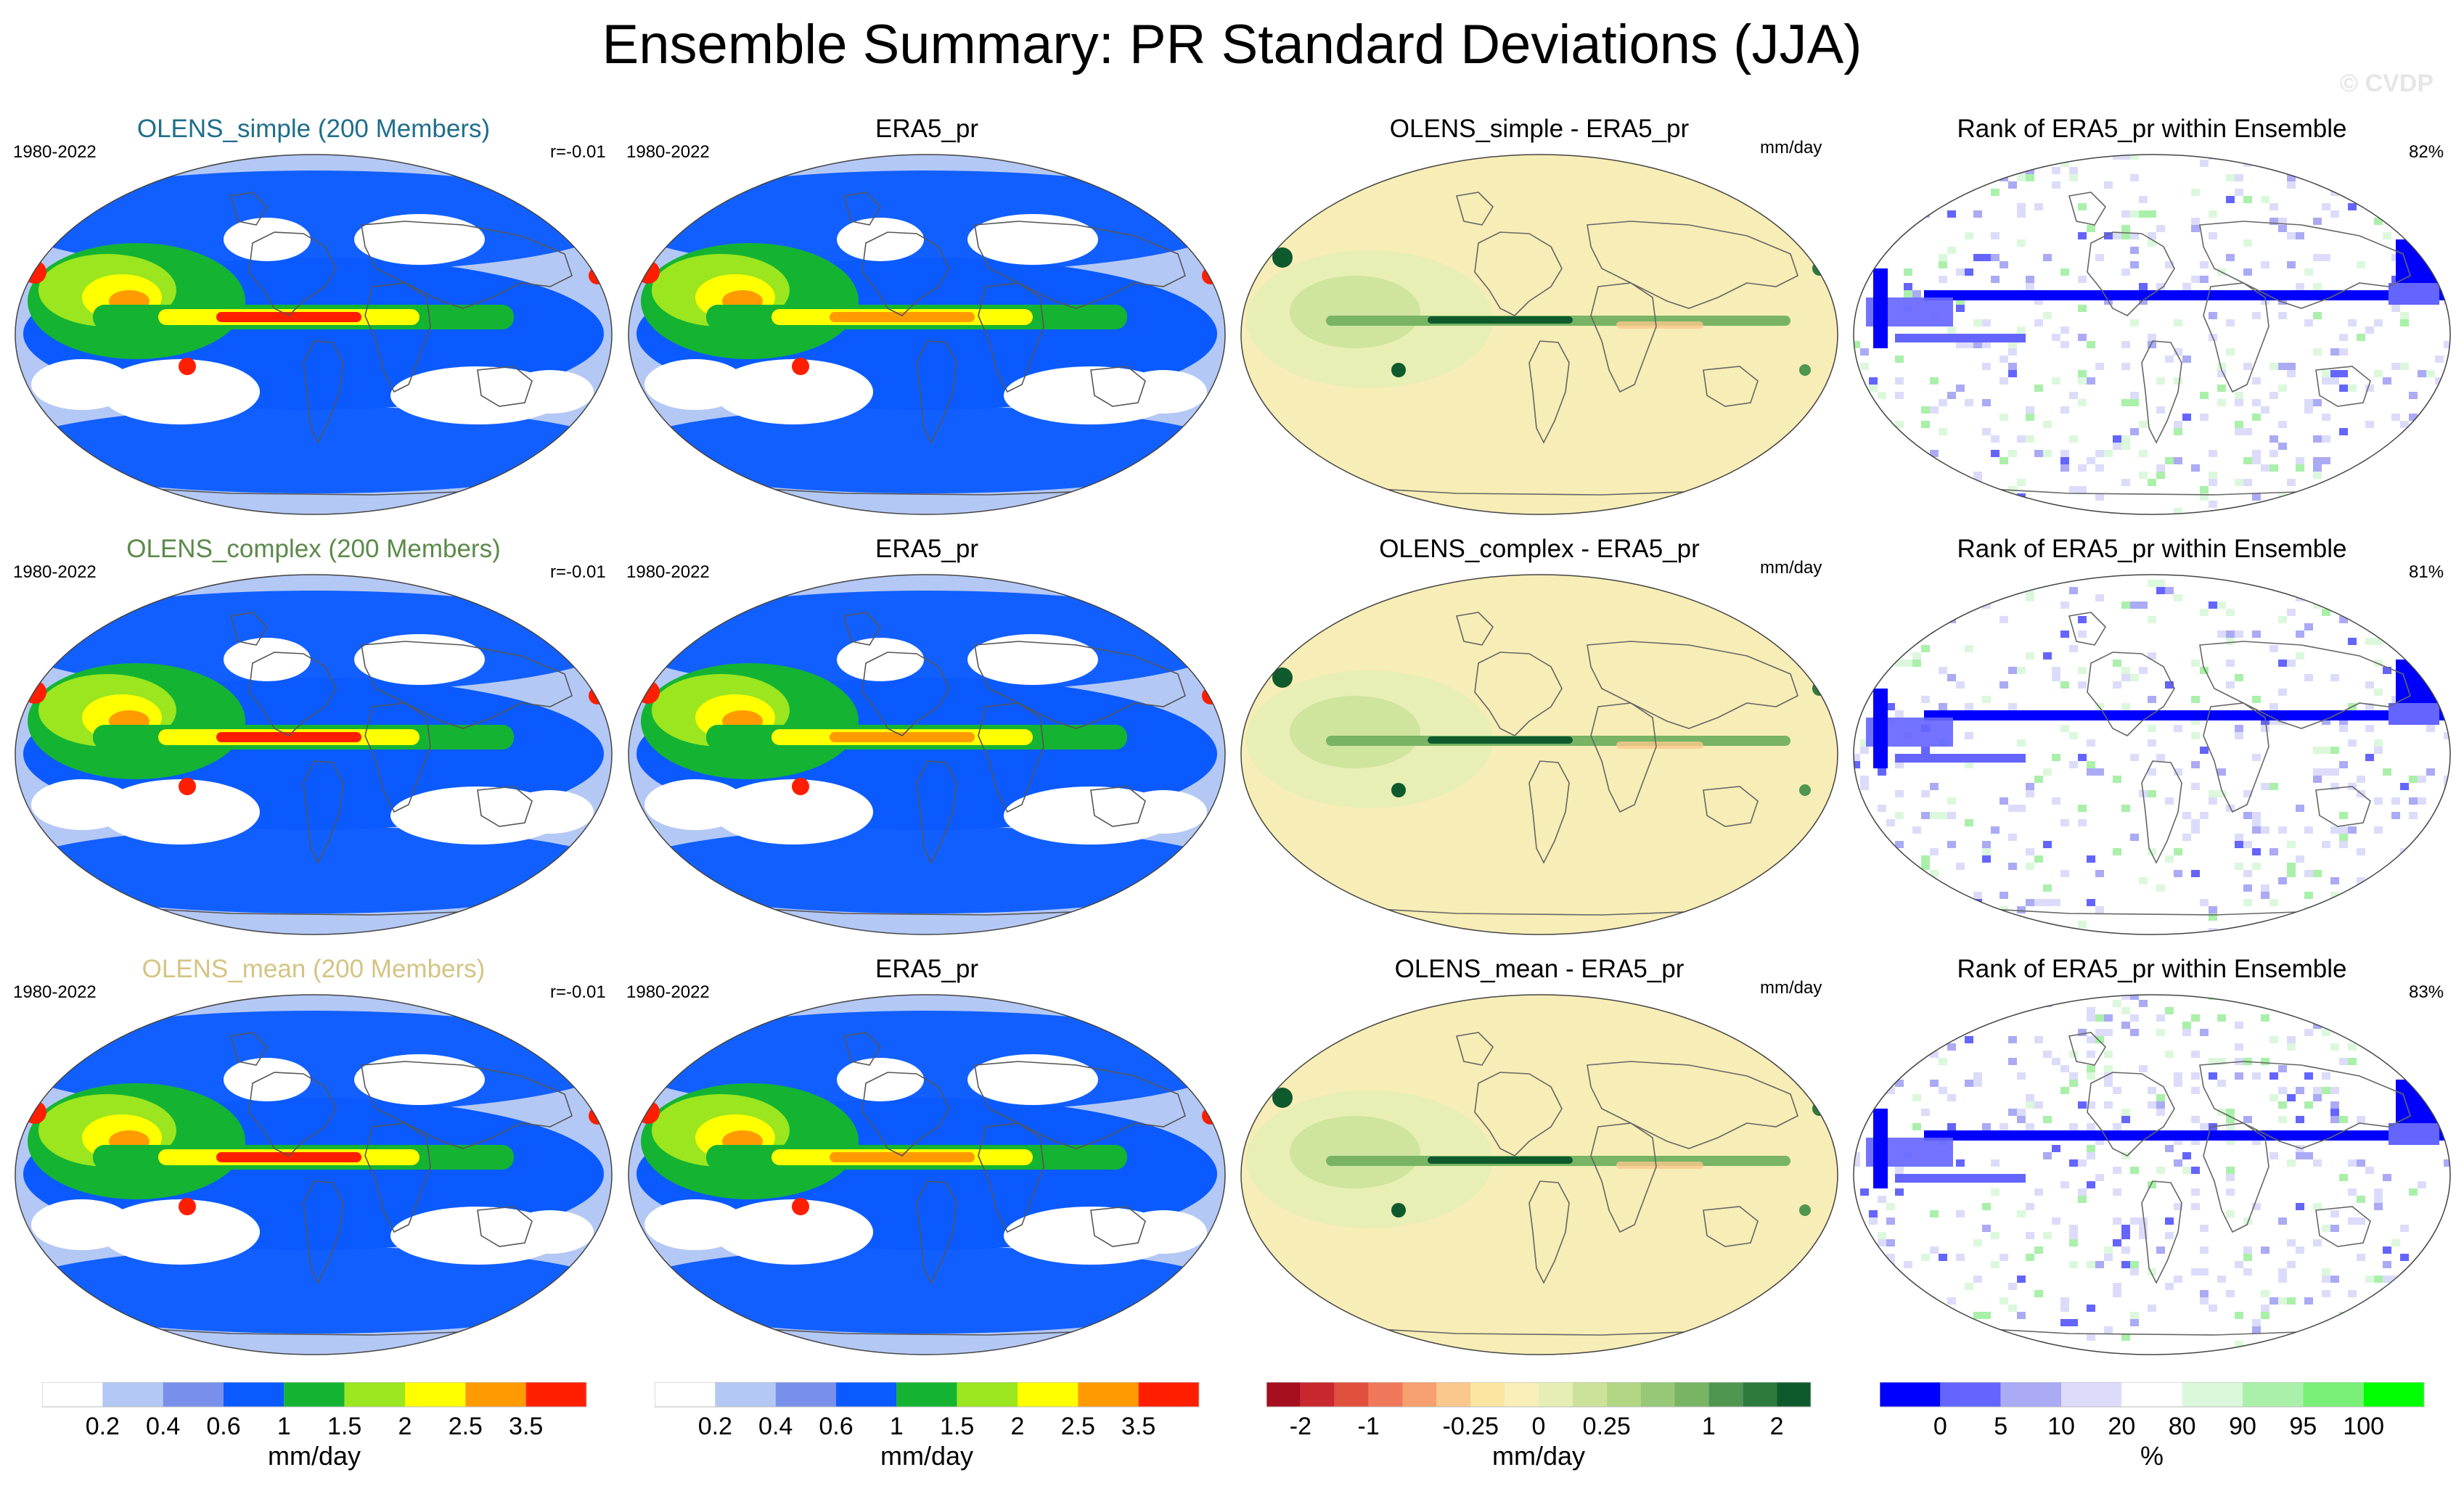  I want to click on map-r3-c3, so click(1539, 1174).